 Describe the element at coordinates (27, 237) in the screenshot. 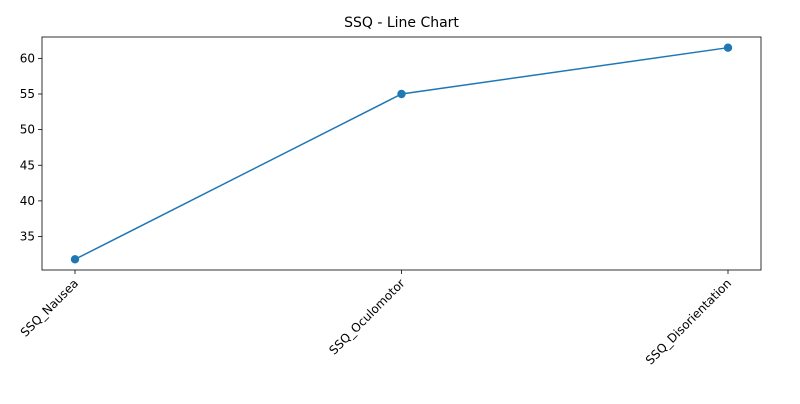

I see `y-tick-label: 35` at that location.